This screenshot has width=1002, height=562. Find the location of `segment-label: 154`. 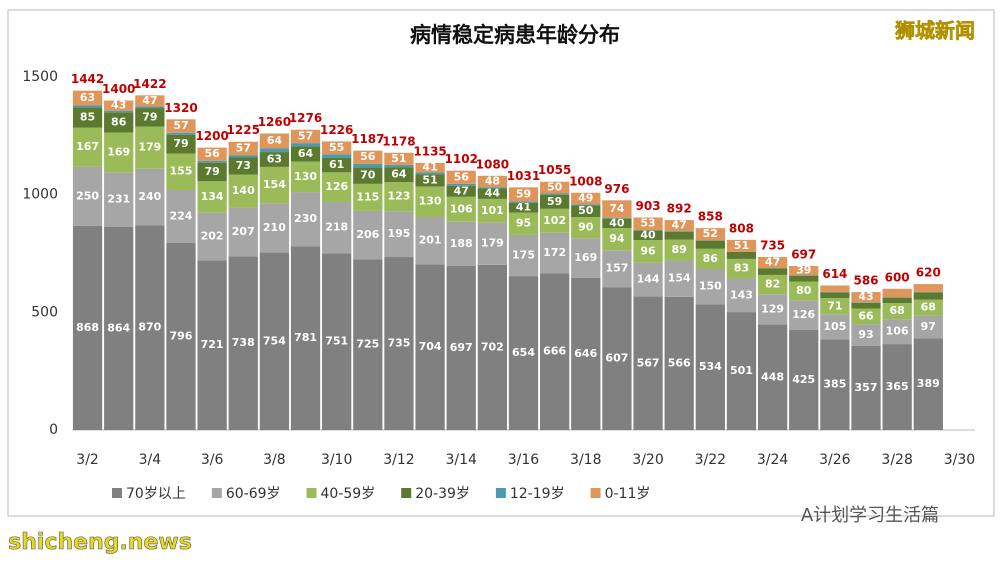

segment-label: 154 is located at coordinates (679, 278).